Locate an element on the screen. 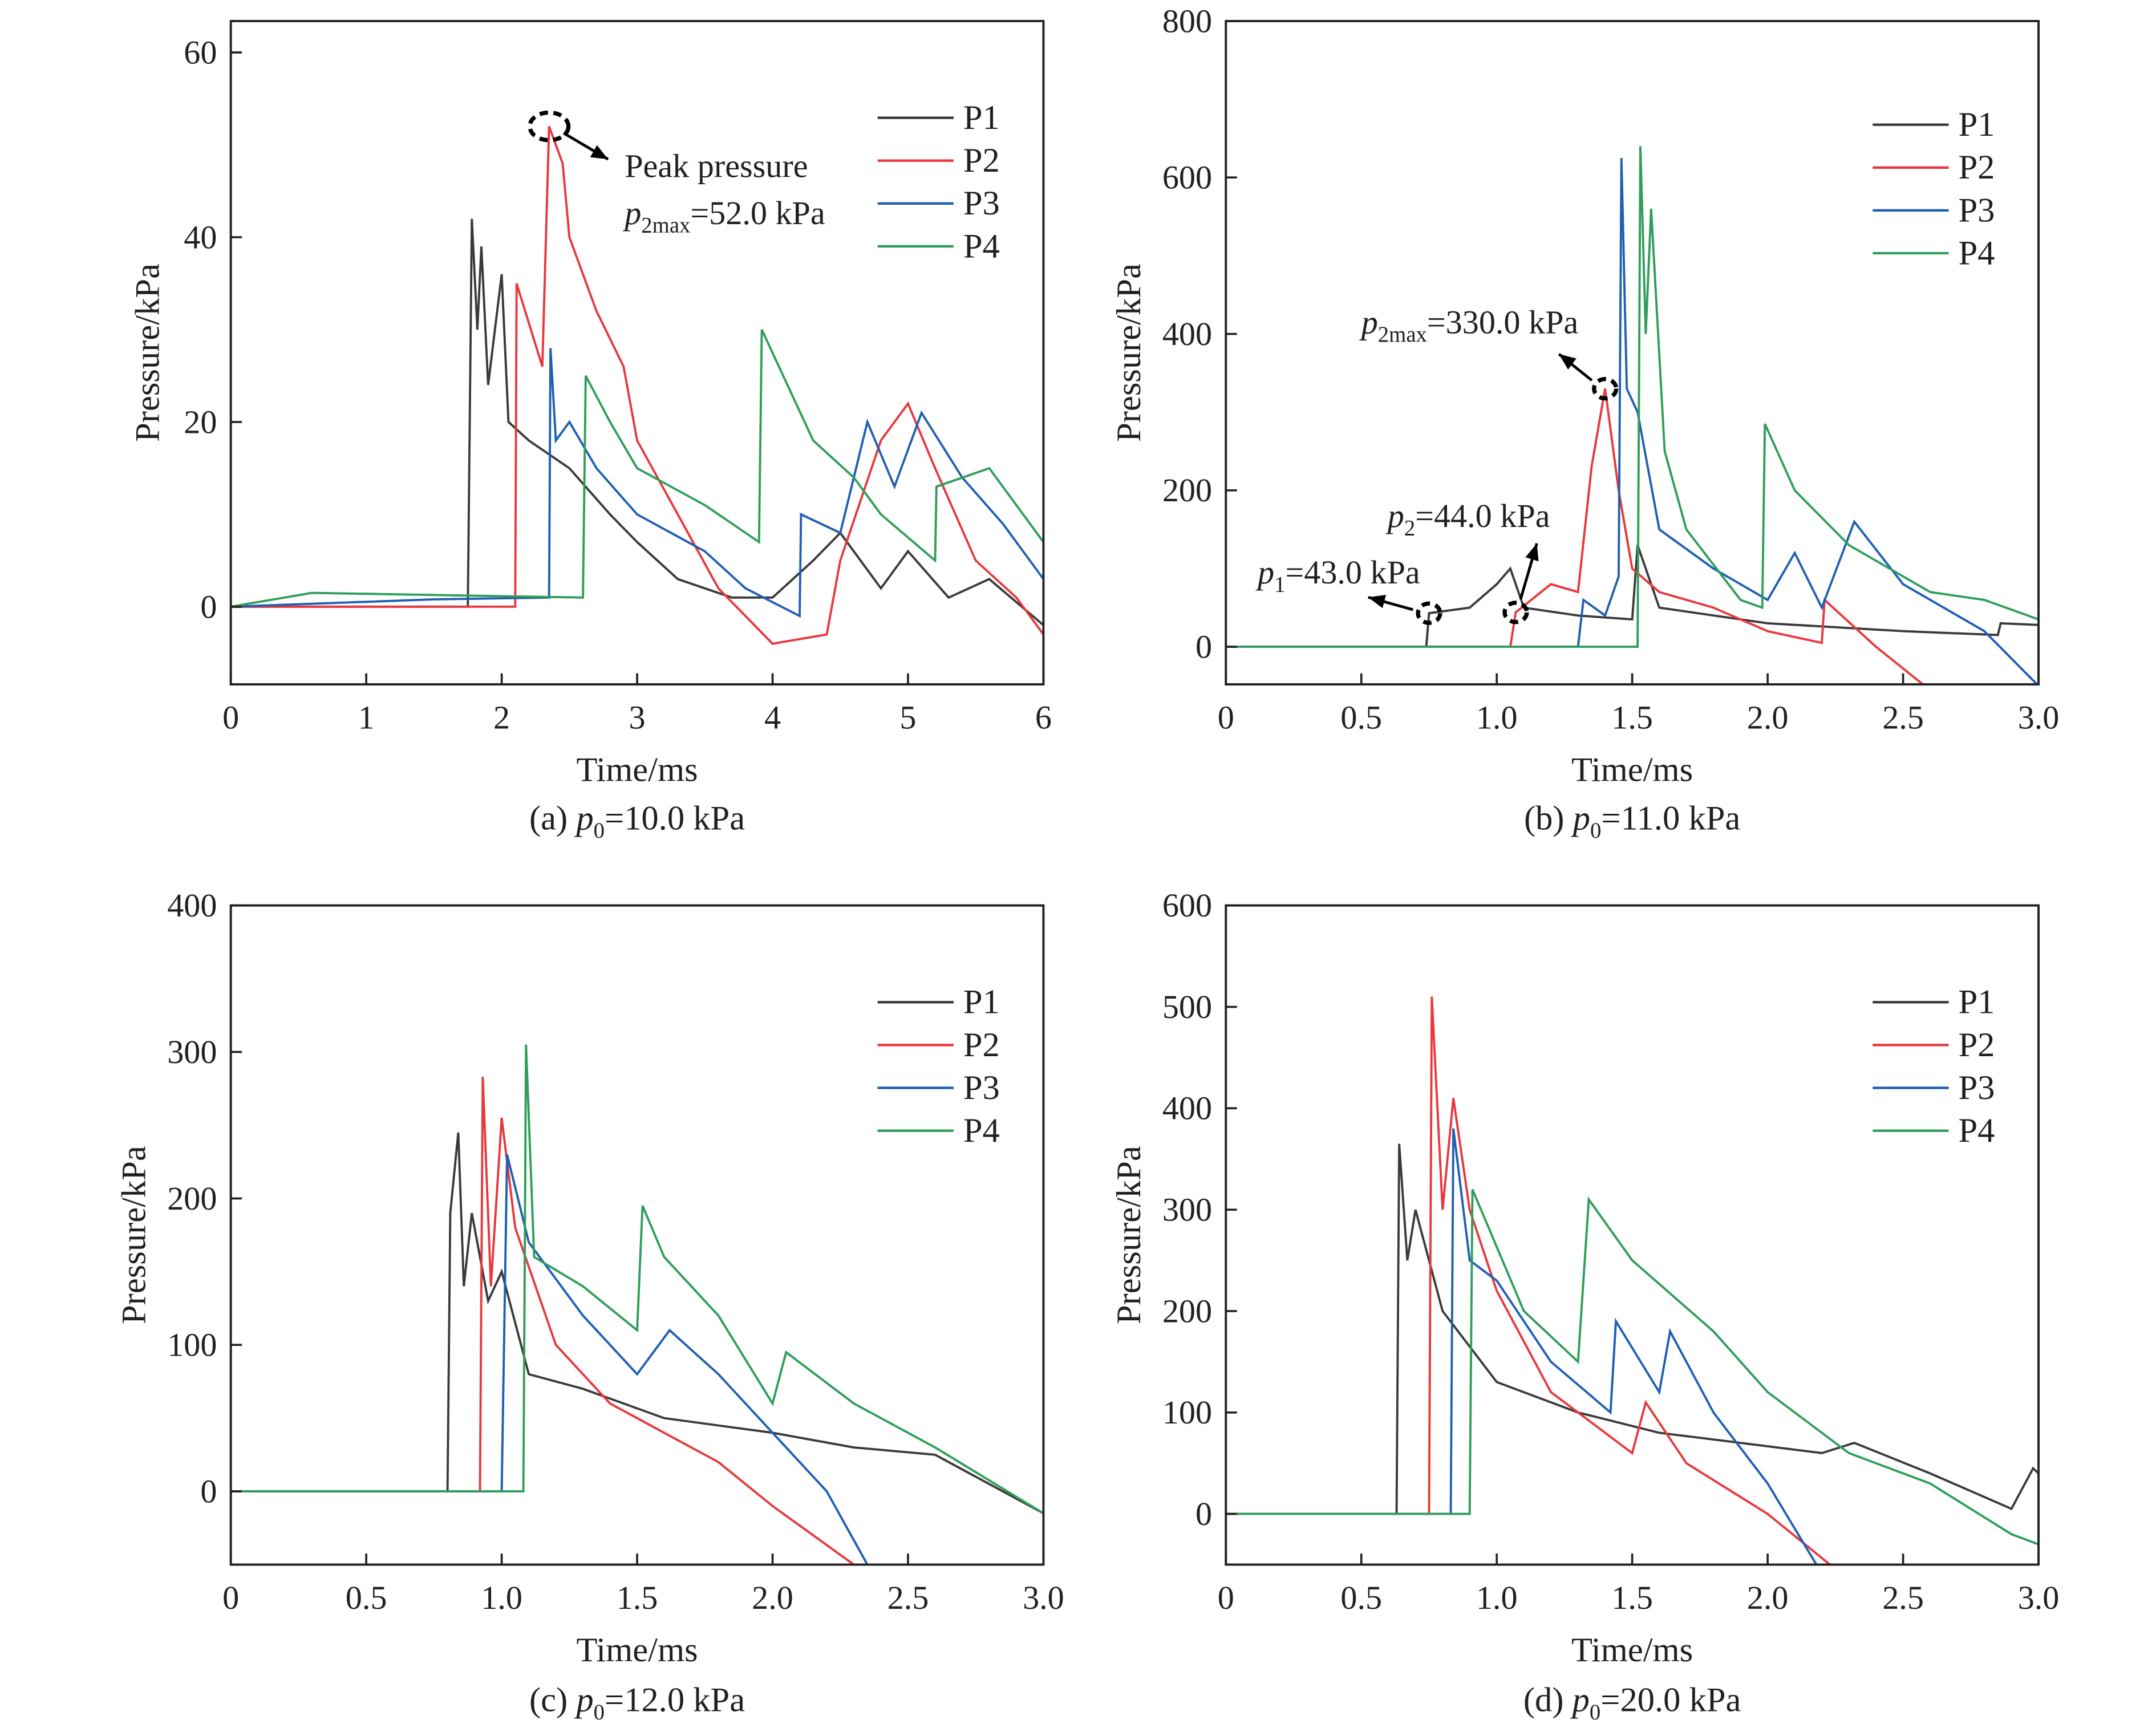 The width and height of the screenshot is (2156, 1728). y-tick-label: 500 is located at coordinates (1187, 1006).